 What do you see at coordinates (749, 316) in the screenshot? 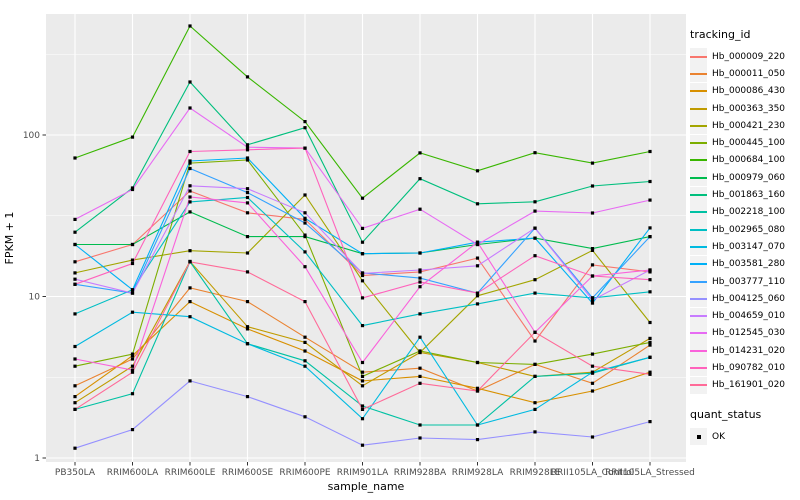
I see `legend-item-label: Hb_004659_010` at bounding box center [749, 316].